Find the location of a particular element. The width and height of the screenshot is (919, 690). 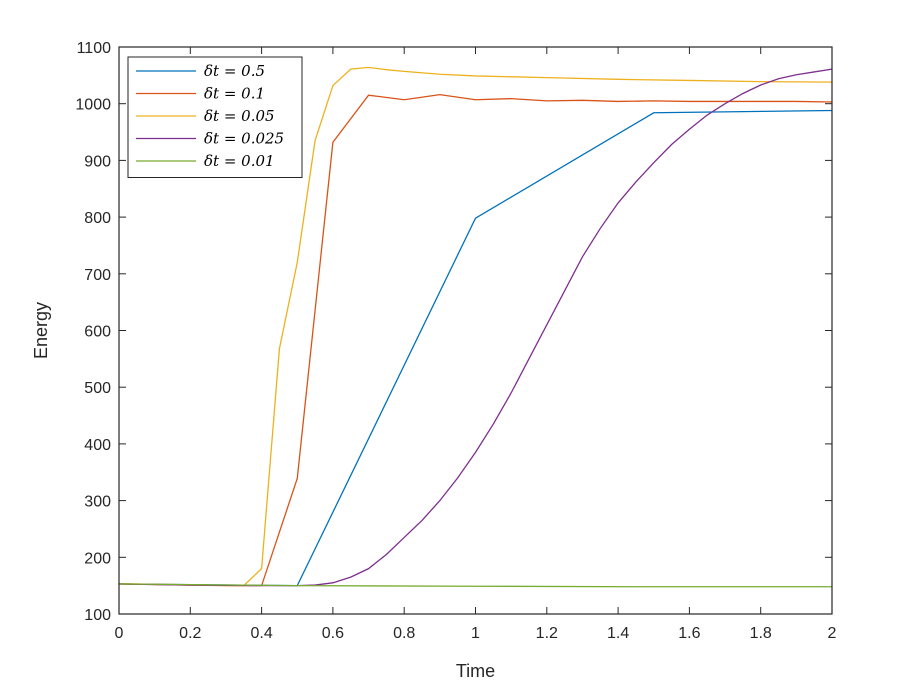

y-tick-label: 100 is located at coordinates (97, 615).